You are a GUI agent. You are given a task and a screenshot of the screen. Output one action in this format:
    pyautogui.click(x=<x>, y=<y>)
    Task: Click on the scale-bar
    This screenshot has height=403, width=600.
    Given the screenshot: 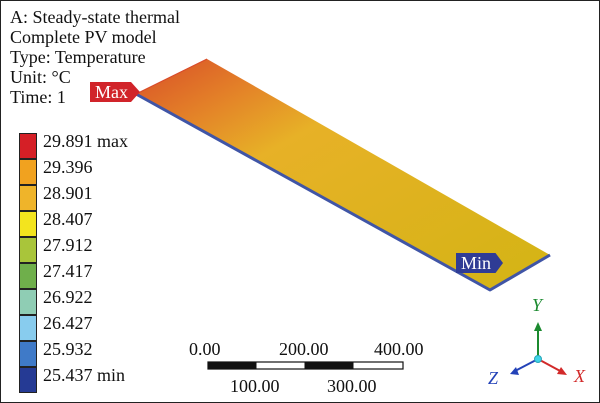 What is the action you would take?
    pyautogui.click(x=305, y=365)
    